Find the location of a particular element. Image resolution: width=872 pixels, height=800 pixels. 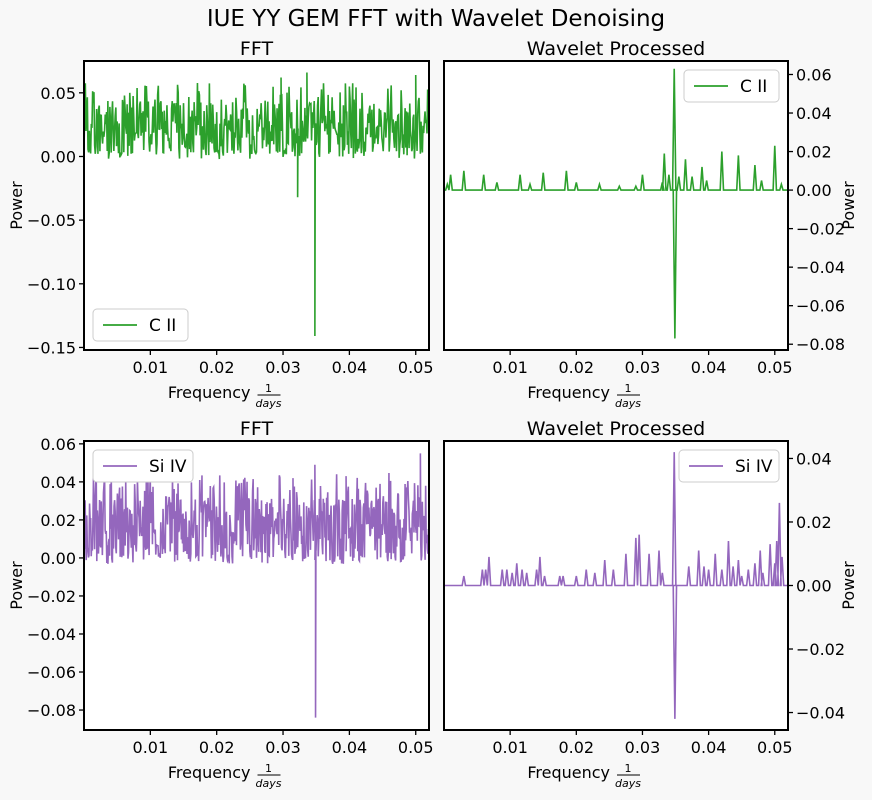

y-tick-label: −0.10 is located at coordinates (51, 284).